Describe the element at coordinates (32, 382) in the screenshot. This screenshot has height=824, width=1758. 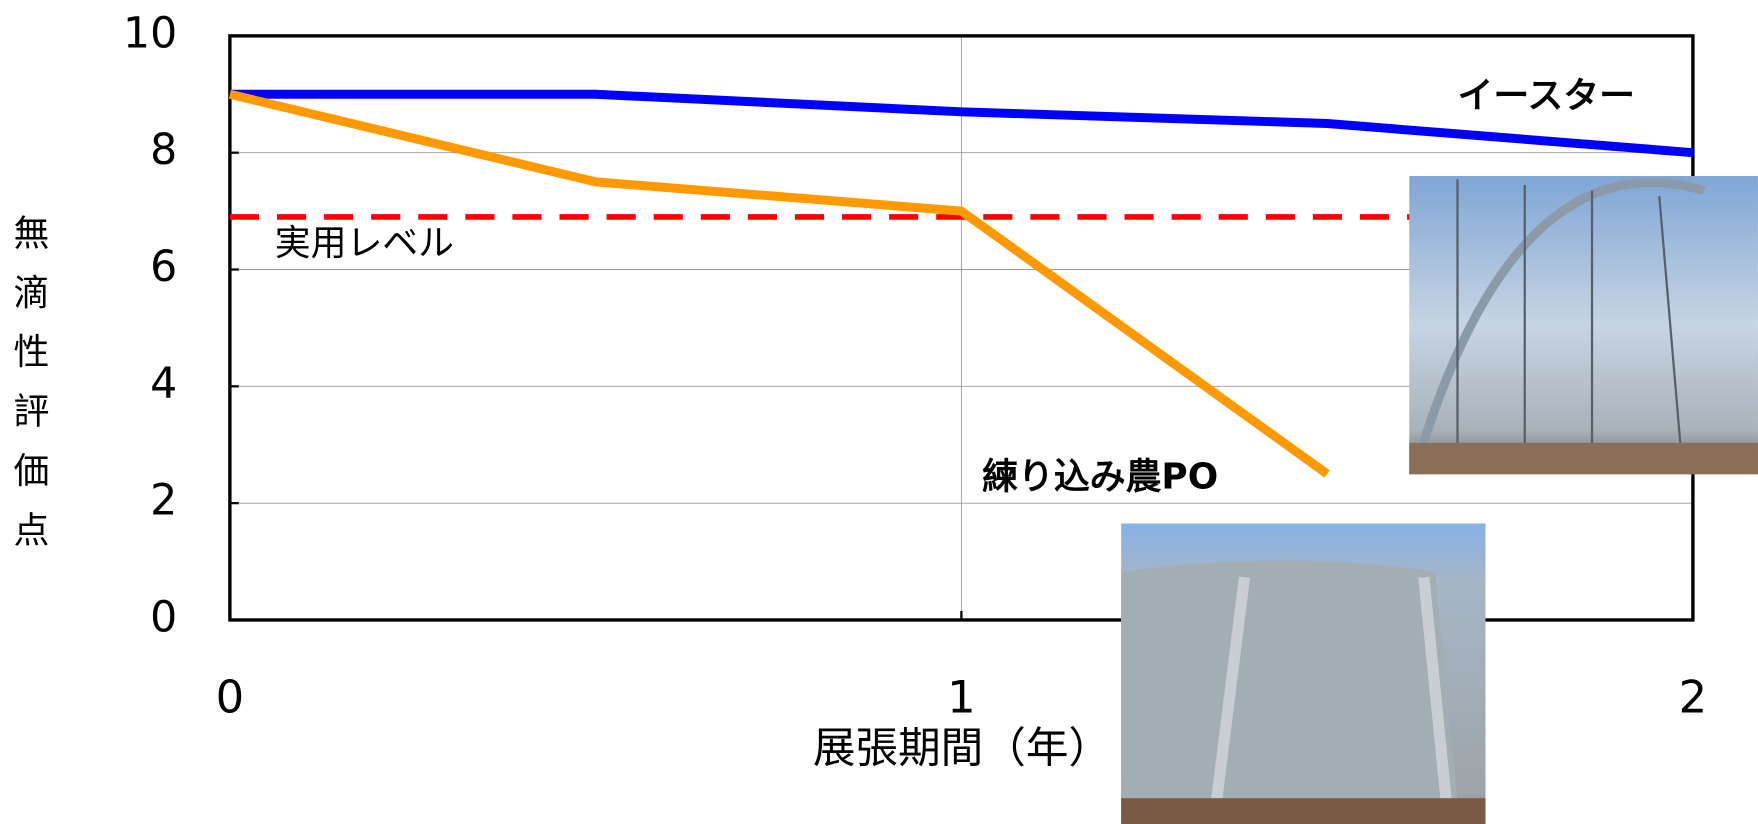
I see `y-axis-label: 無滴性評価点` at that location.